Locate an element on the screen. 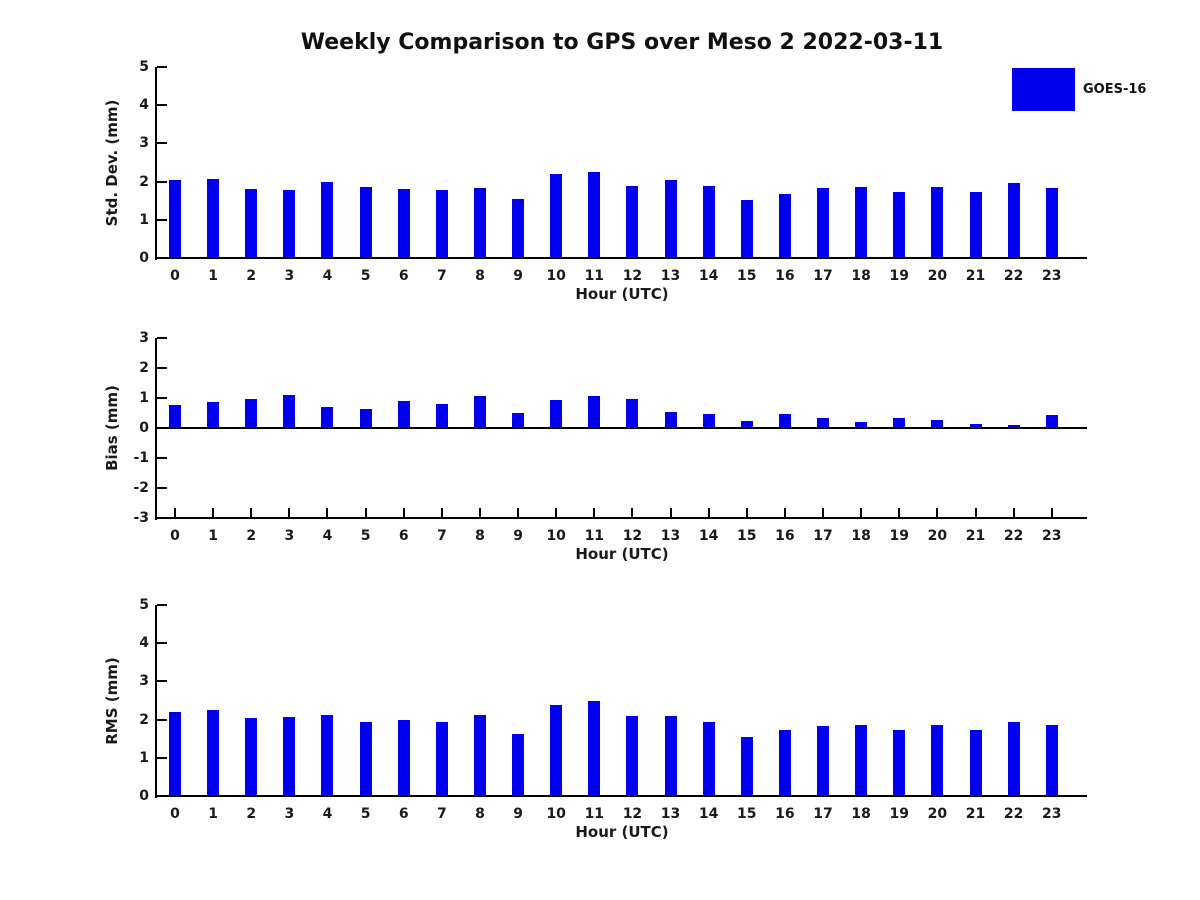  x-tick-label: 15 is located at coordinates (747, 814).